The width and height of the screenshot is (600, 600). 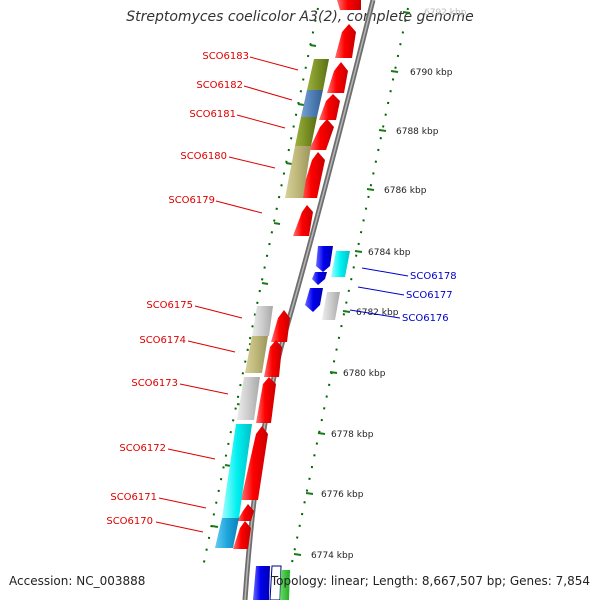 What do you see at coordinates (77, 581) in the screenshot?
I see `accession-label: Accession: NC_003888` at bounding box center [77, 581].